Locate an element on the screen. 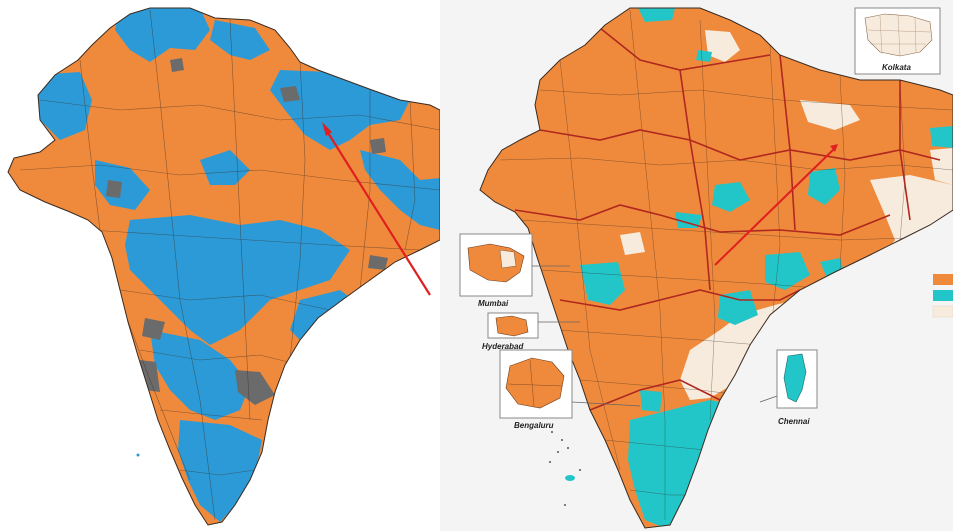 This screenshot has height=531, width=953. region-blue-bihar is located at coordinates (400, 190).